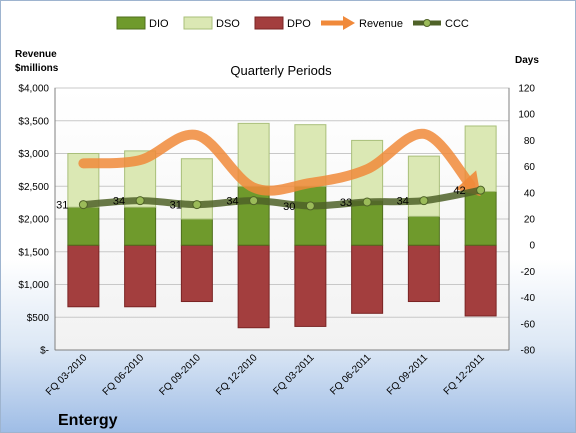 This screenshot has height=433, width=576. What do you see at coordinates (33, 121) in the screenshot?
I see `left-tick-label: $3,500` at bounding box center [33, 121].